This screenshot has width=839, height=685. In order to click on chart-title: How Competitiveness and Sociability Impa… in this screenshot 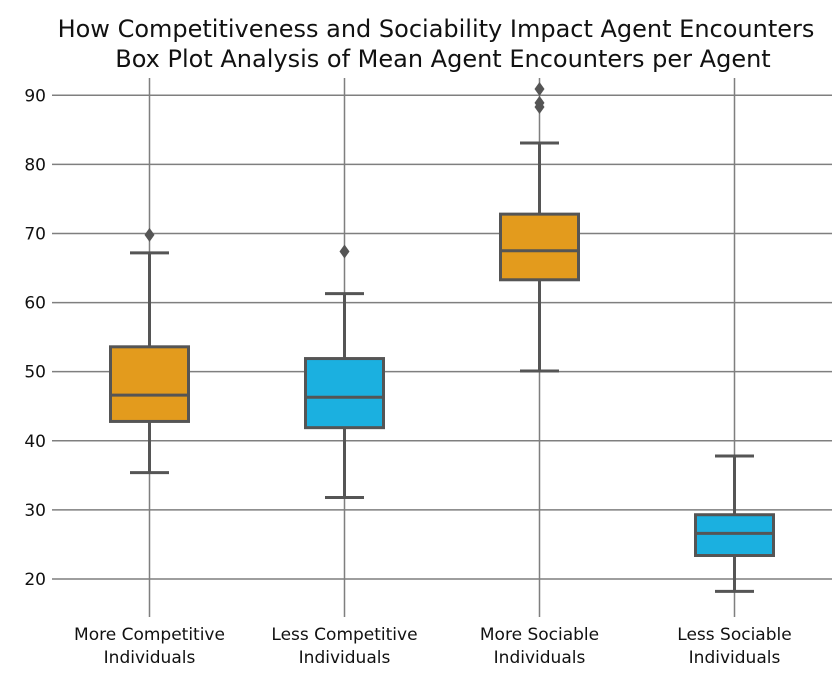, I will do `click(436, 29)`.